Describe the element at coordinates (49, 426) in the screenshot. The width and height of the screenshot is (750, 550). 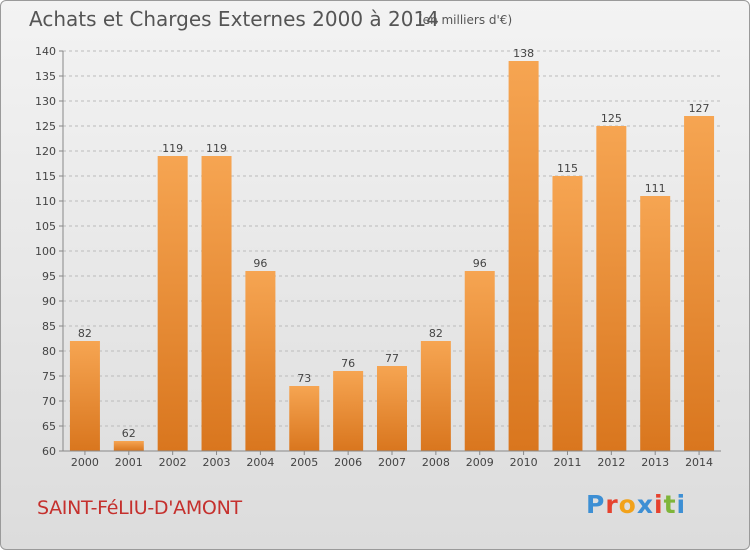
I see `y-tick-label: 65` at that location.